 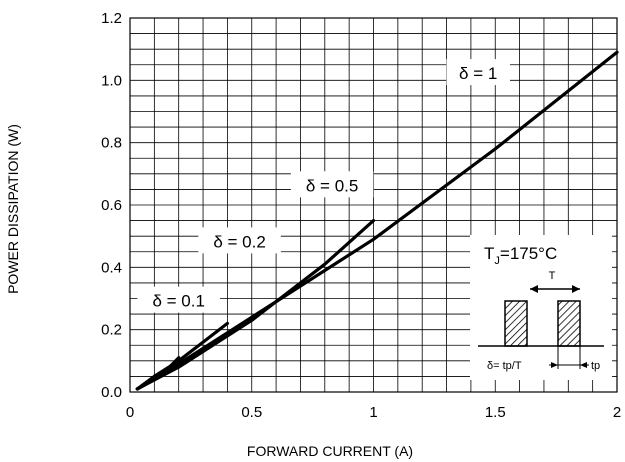 I want to click on series-annotation: δ = 0.1, so click(x=178, y=299).